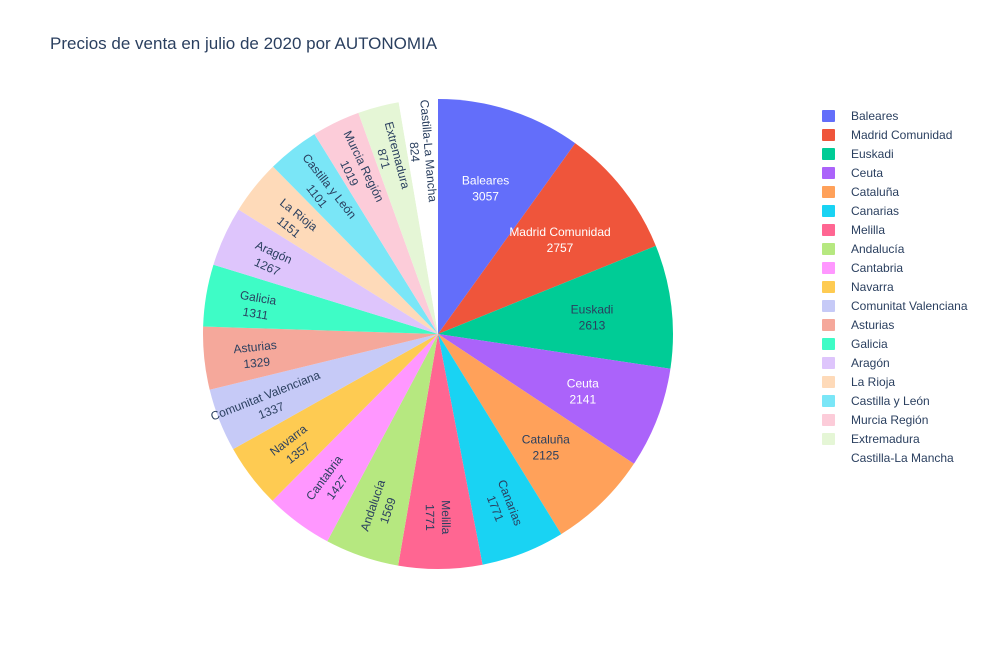 The height and width of the screenshot is (650, 1000). What do you see at coordinates (485, 188) in the screenshot?
I see `slice-label-baleares: Baleares 3057` at bounding box center [485, 188].